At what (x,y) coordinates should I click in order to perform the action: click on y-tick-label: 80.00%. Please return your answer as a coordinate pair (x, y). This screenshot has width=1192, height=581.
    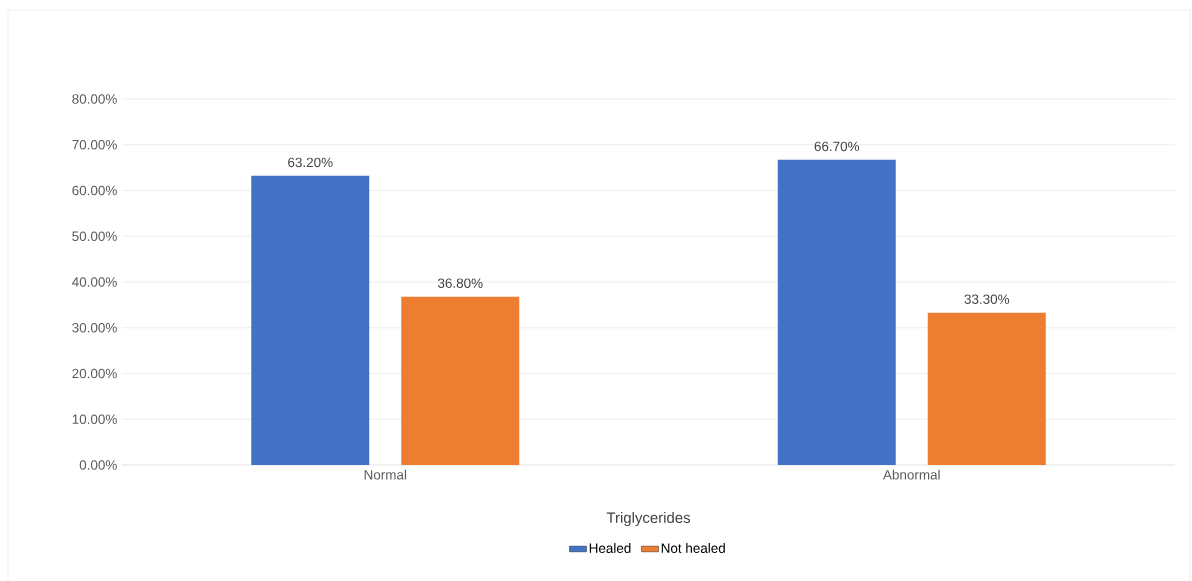
    Looking at the image, I should click on (94, 99).